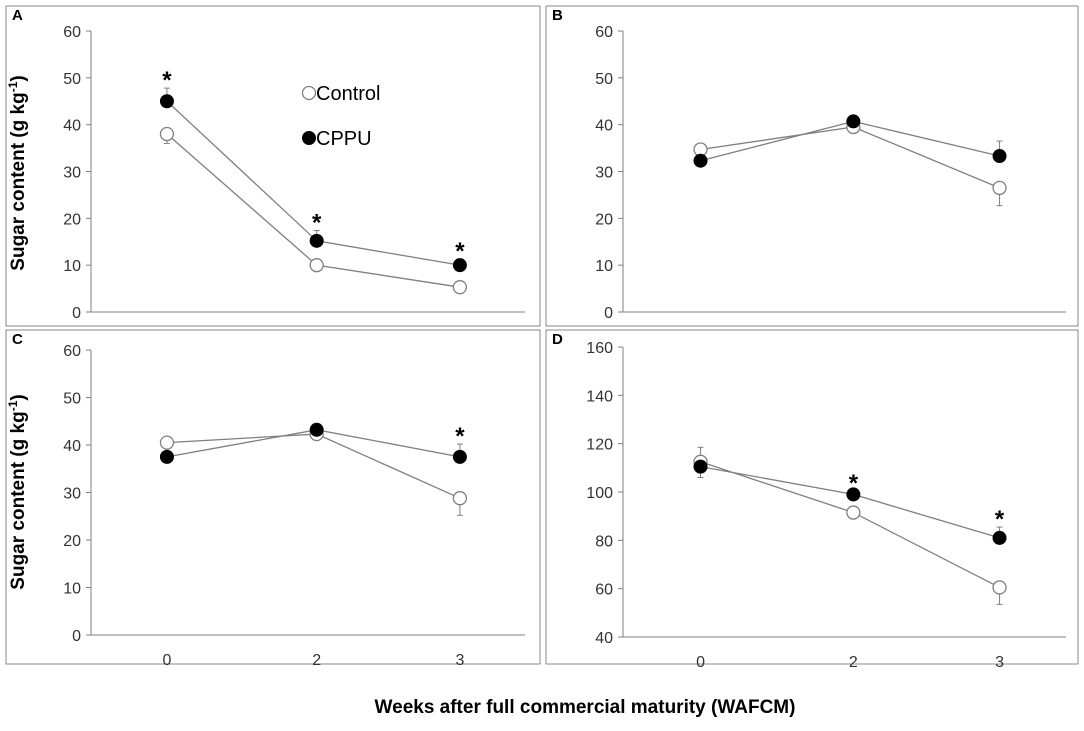 Image resolution: width=1084 pixels, height=731 pixels. I want to click on legend-label-cppu: CPPU, so click(344, 139).